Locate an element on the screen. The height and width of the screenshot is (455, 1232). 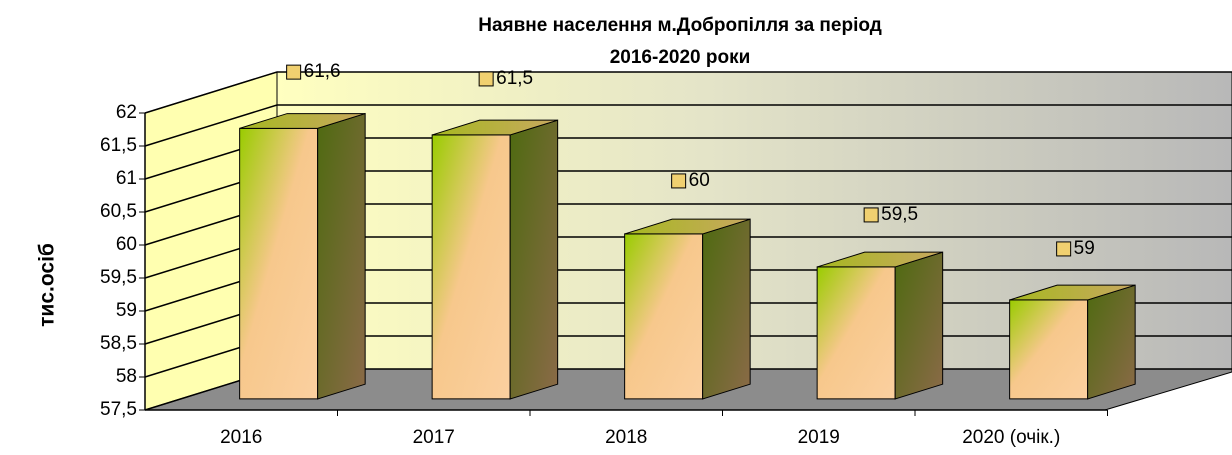
value-label: 60 is located at coordinates (699, 180).